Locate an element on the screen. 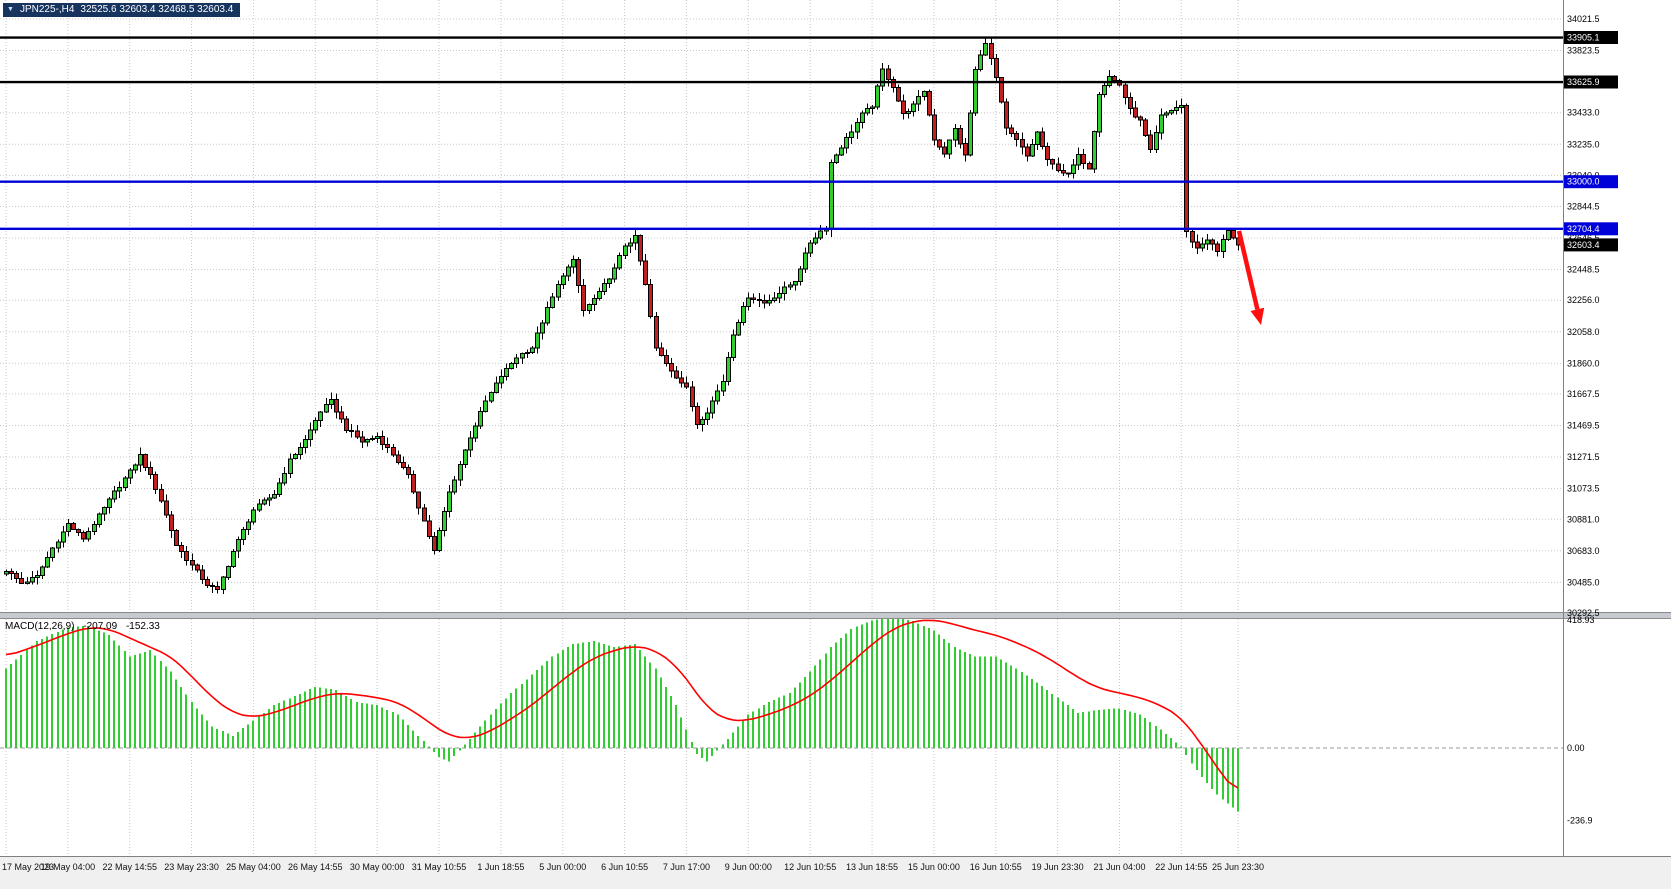 The image size is (1671, 889). svg-text: 32844.5 is located at coordinates (1583, 207).